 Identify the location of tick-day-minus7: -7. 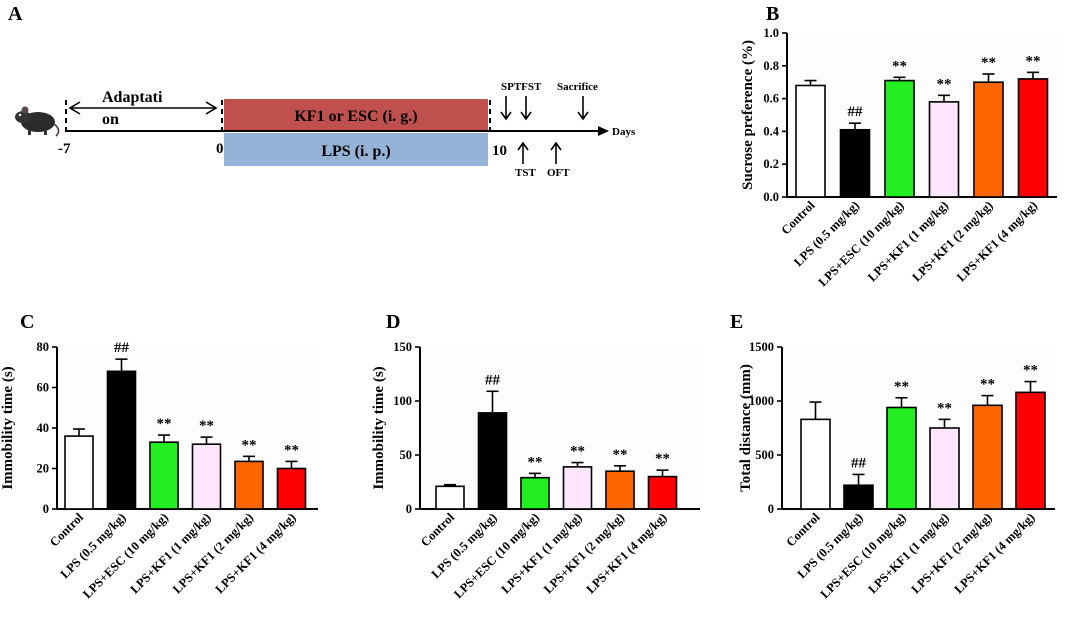
(64, 149).